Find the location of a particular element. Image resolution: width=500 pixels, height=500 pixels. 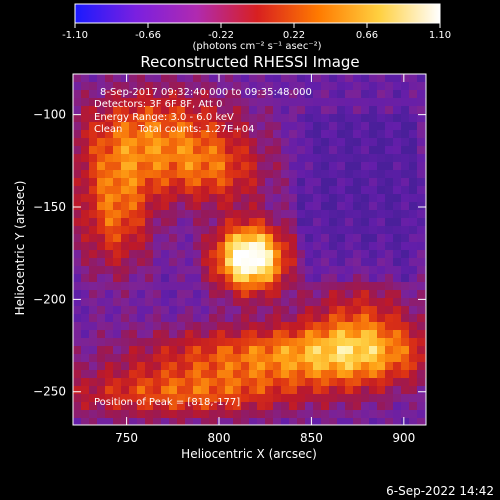

x-tick-label: 850 is located at coordinates (311, 438).